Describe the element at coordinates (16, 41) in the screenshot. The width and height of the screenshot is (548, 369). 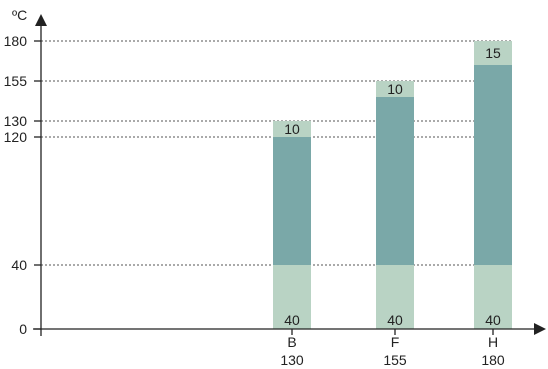
I see `y-tick-label: 180` at that location.